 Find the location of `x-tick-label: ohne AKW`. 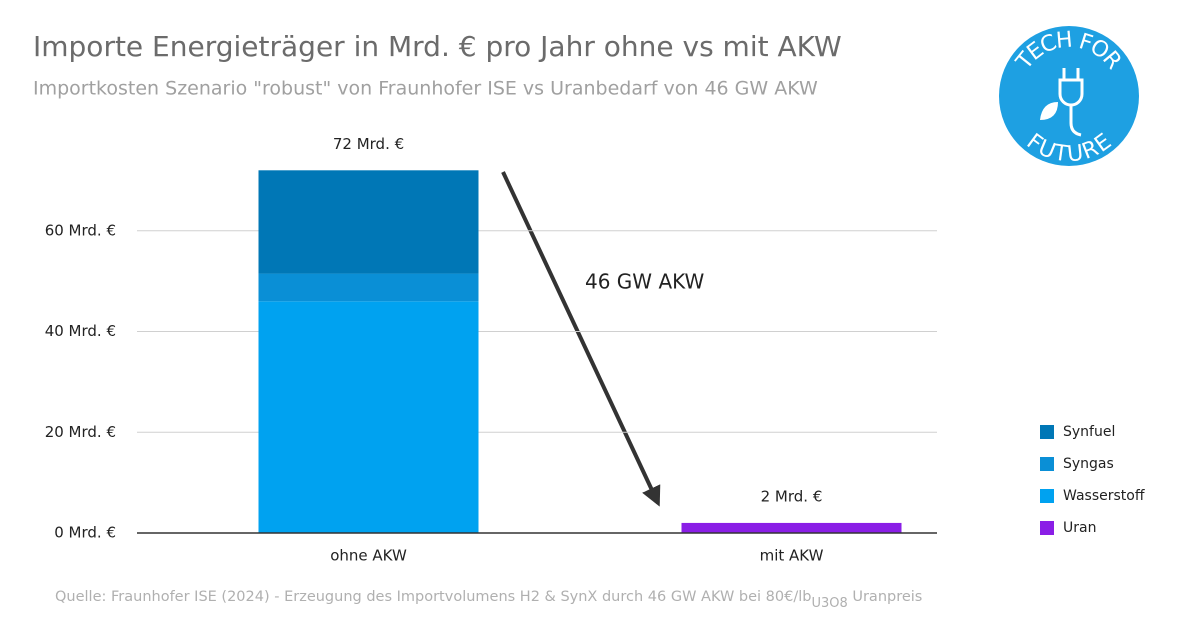

x-tick-label: ohne AKW is located at coordinates (368, 556).